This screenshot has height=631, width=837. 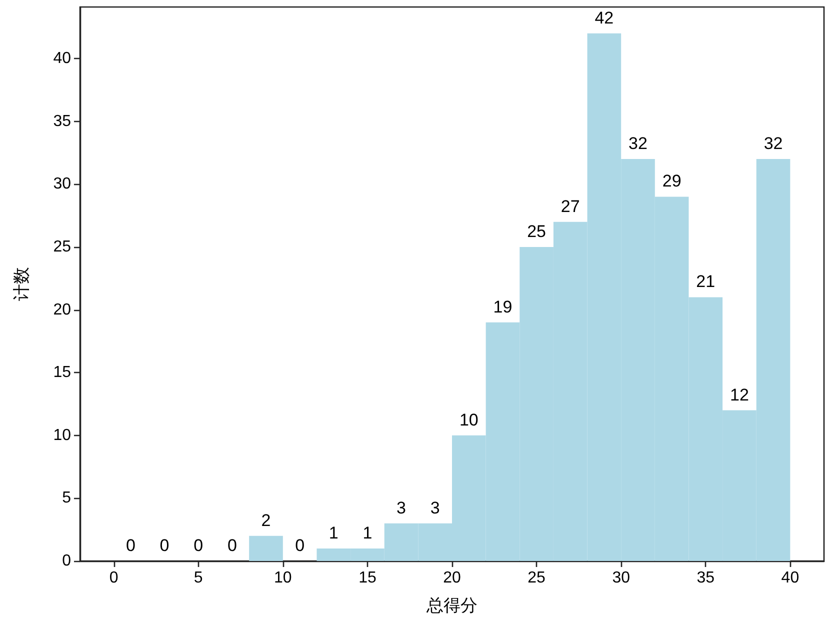 I want to click on x-tick-label: 30, so click(x=621, y=578).